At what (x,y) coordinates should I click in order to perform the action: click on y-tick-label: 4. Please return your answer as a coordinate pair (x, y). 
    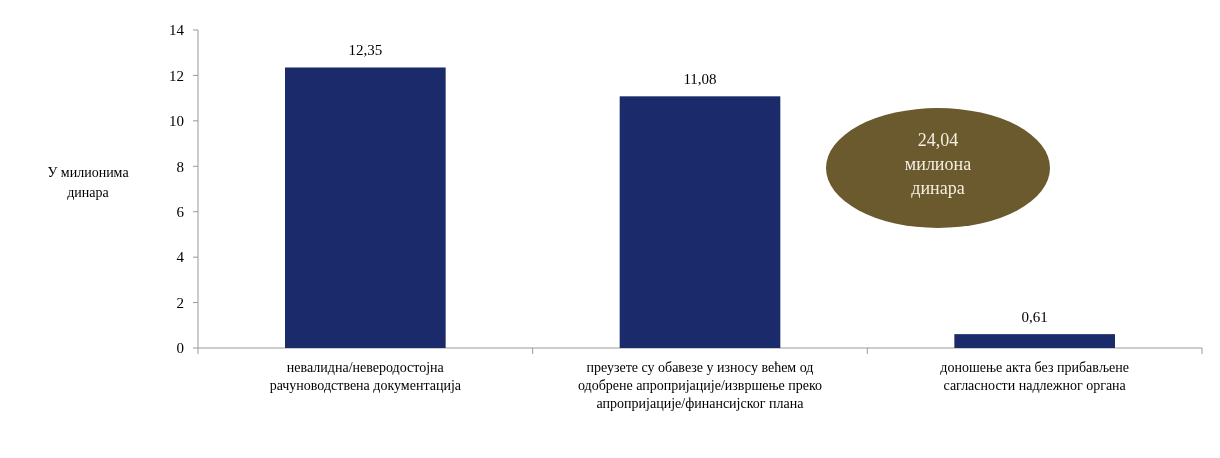
    Looking at the image, I should click on (180, 257).